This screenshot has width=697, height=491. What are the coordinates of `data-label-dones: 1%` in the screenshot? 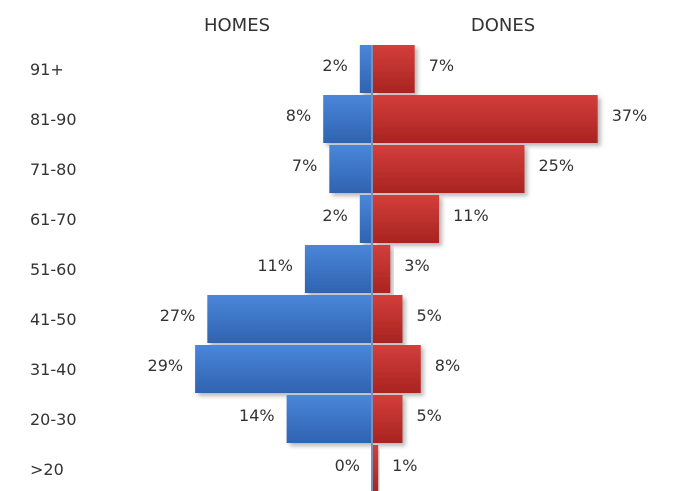 It's located at (404, 465).